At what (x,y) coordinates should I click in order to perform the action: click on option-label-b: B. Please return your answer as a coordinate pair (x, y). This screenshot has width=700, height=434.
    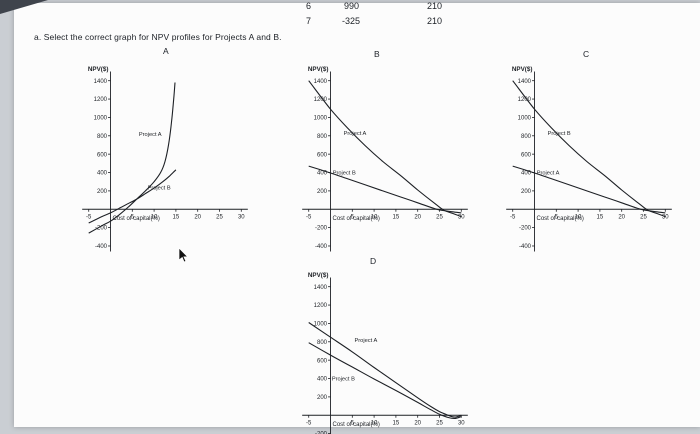
    Looking at the image, I should click on (377, 54).